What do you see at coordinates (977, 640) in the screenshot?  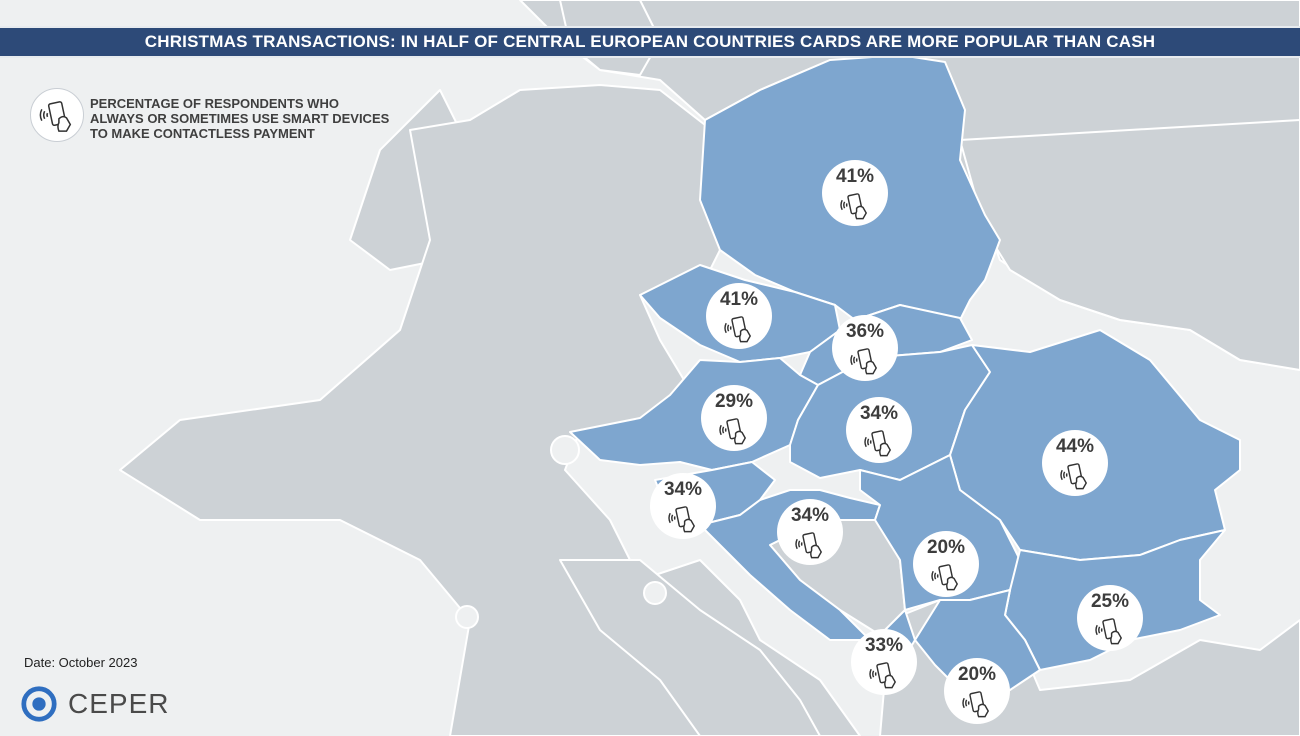 I see `country-north-macedonia` at bounding box center [977, 640].